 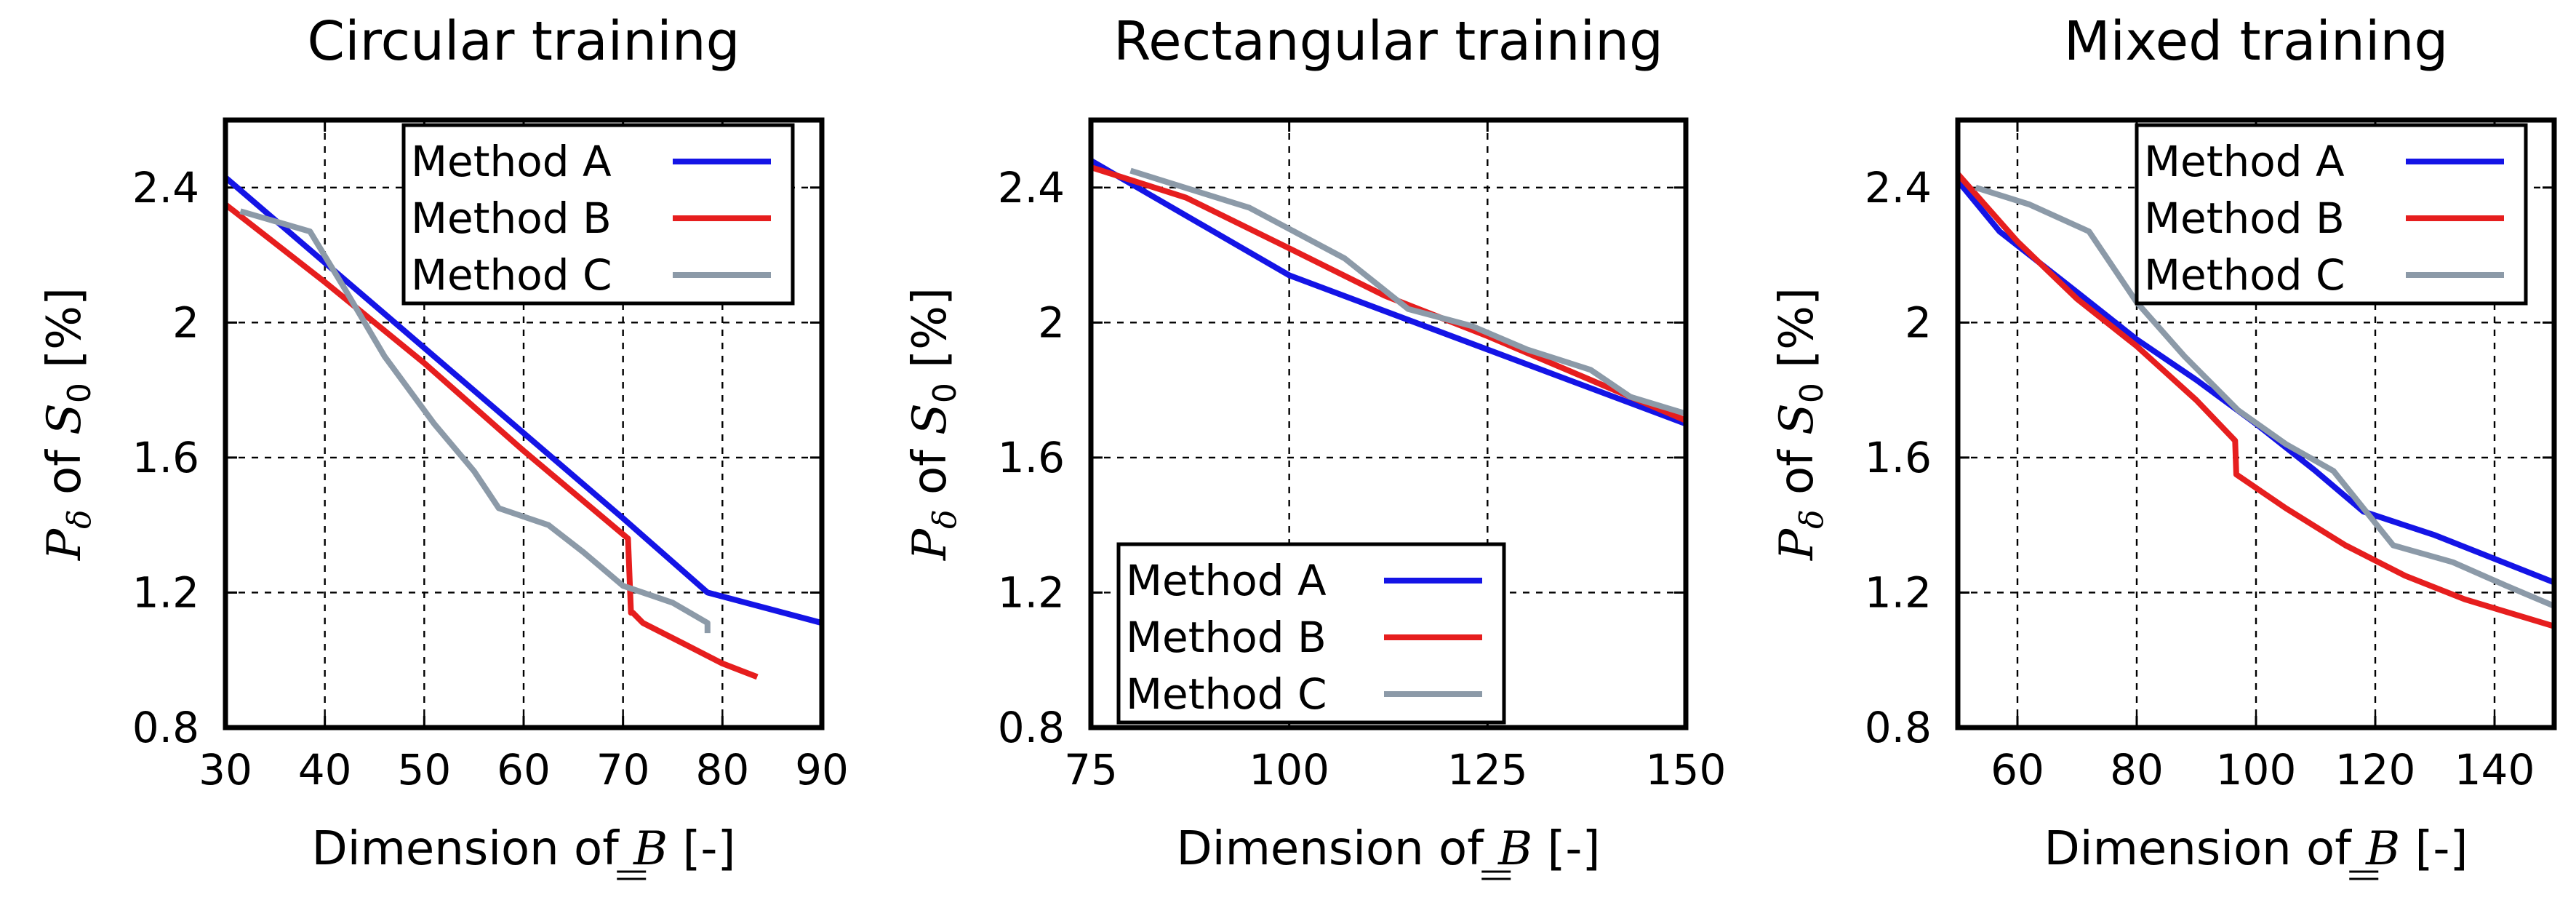 What do you see at coordinates (523, 41) in the screenshot?
I see `chart-title: Circular training` at bounding box center [523, 41].